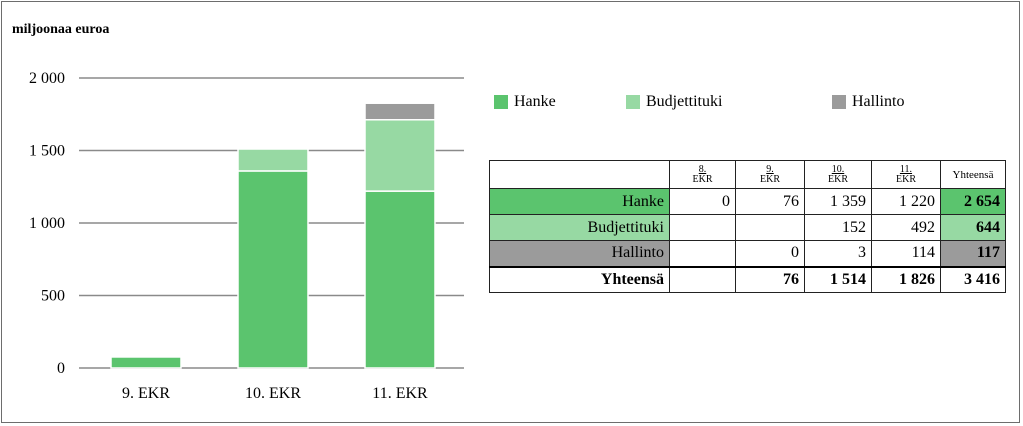  I want to click on row-label-yhteensa: Yhteensä, so click(579, 279).